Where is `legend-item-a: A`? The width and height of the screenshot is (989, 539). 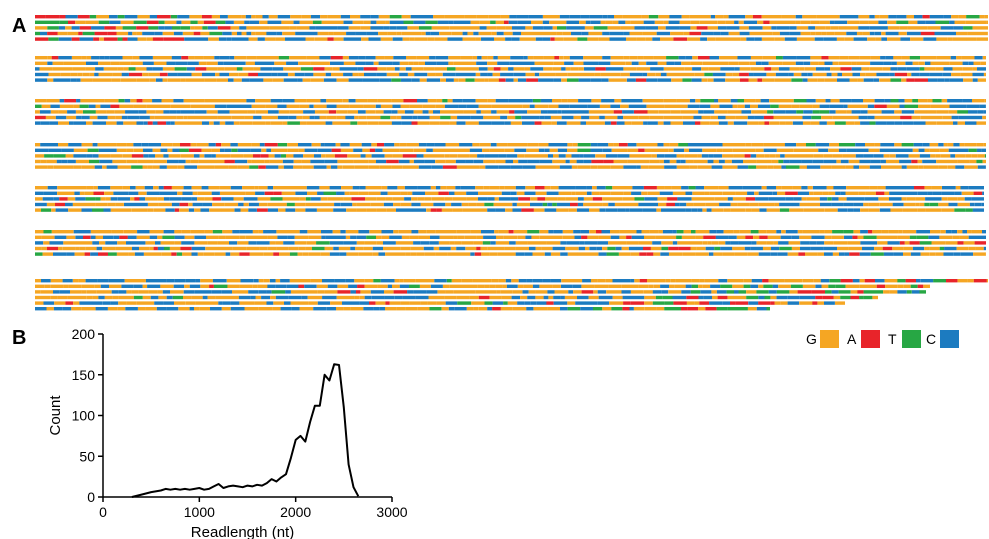
legend-item-a: A is located at coordinates (863, 339).